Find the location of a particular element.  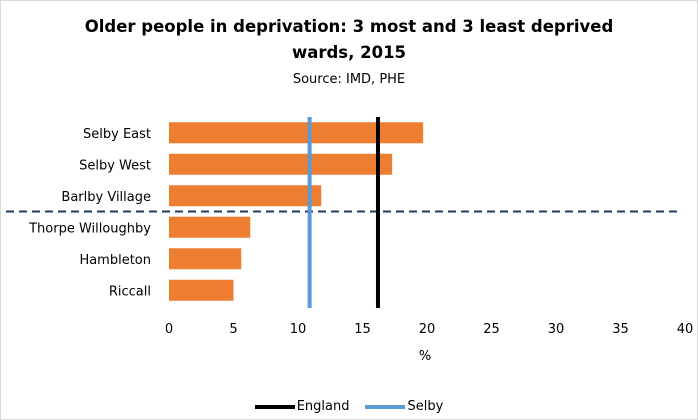

legend: England Selby is located at coordinates (349, 406).